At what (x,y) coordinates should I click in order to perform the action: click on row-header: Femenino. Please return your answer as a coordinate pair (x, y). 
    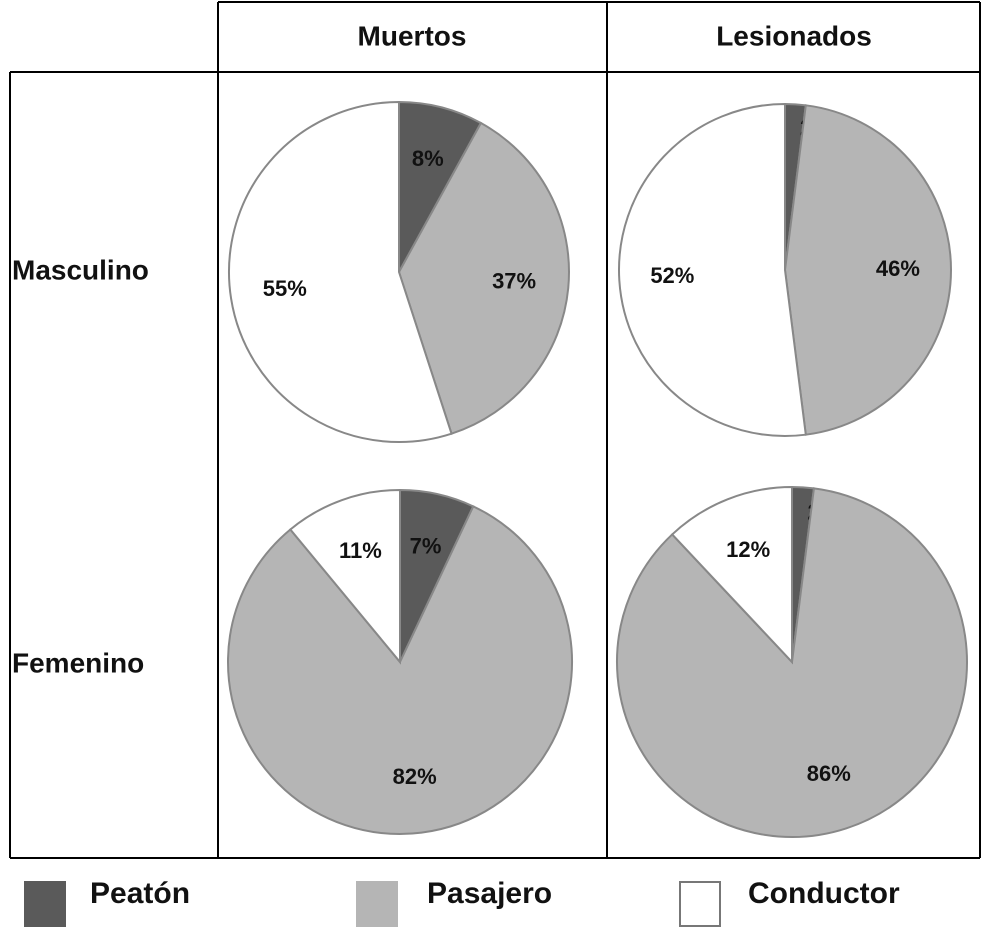
    Looking at the image, I should click on (78, 662).